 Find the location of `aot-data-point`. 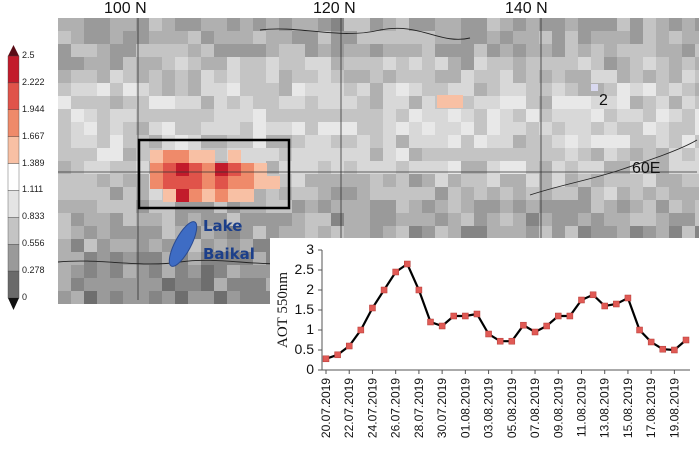

aot-data-point is located at coordinates (512, 341).